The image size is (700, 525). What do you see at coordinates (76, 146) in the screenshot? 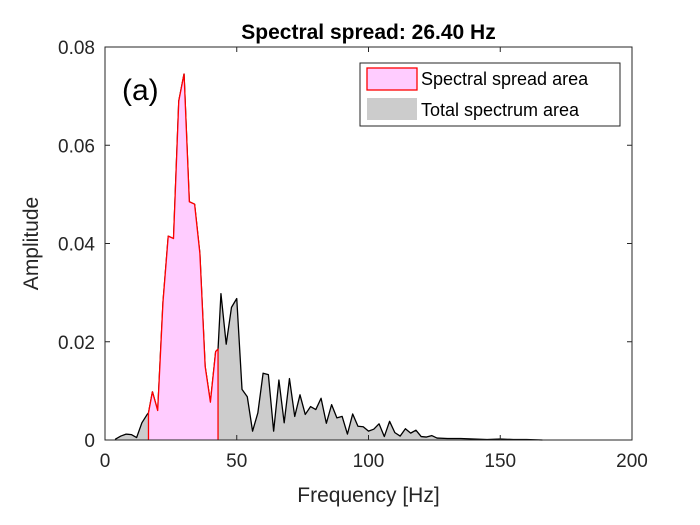
I see `y-tick-label: 0.06` at bounding box center [76, 146].